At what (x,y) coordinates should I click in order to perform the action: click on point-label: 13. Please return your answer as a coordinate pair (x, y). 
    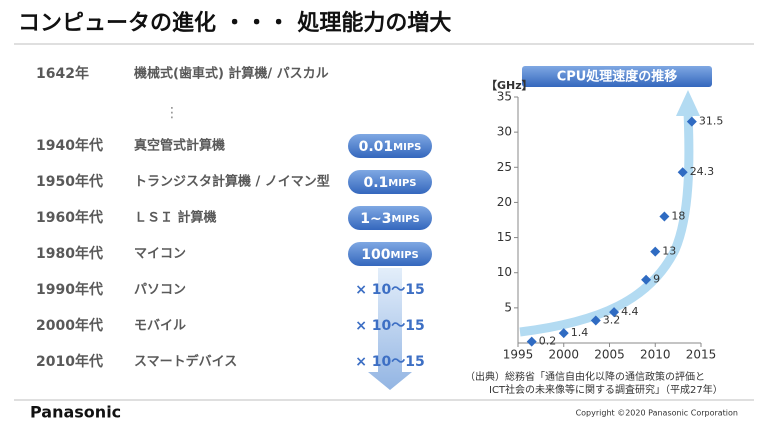
    Looking at the image, I should click on (669, 251).